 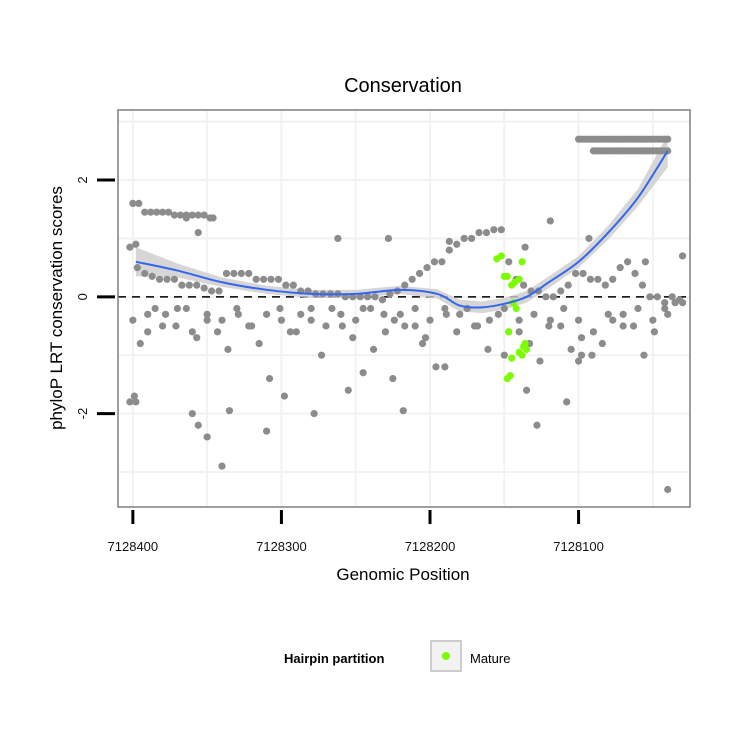 What do you see at coordinates (281, 546) in the screenshot?
I see `x-tick-label: 7128300` at bounding box center [281, 546].